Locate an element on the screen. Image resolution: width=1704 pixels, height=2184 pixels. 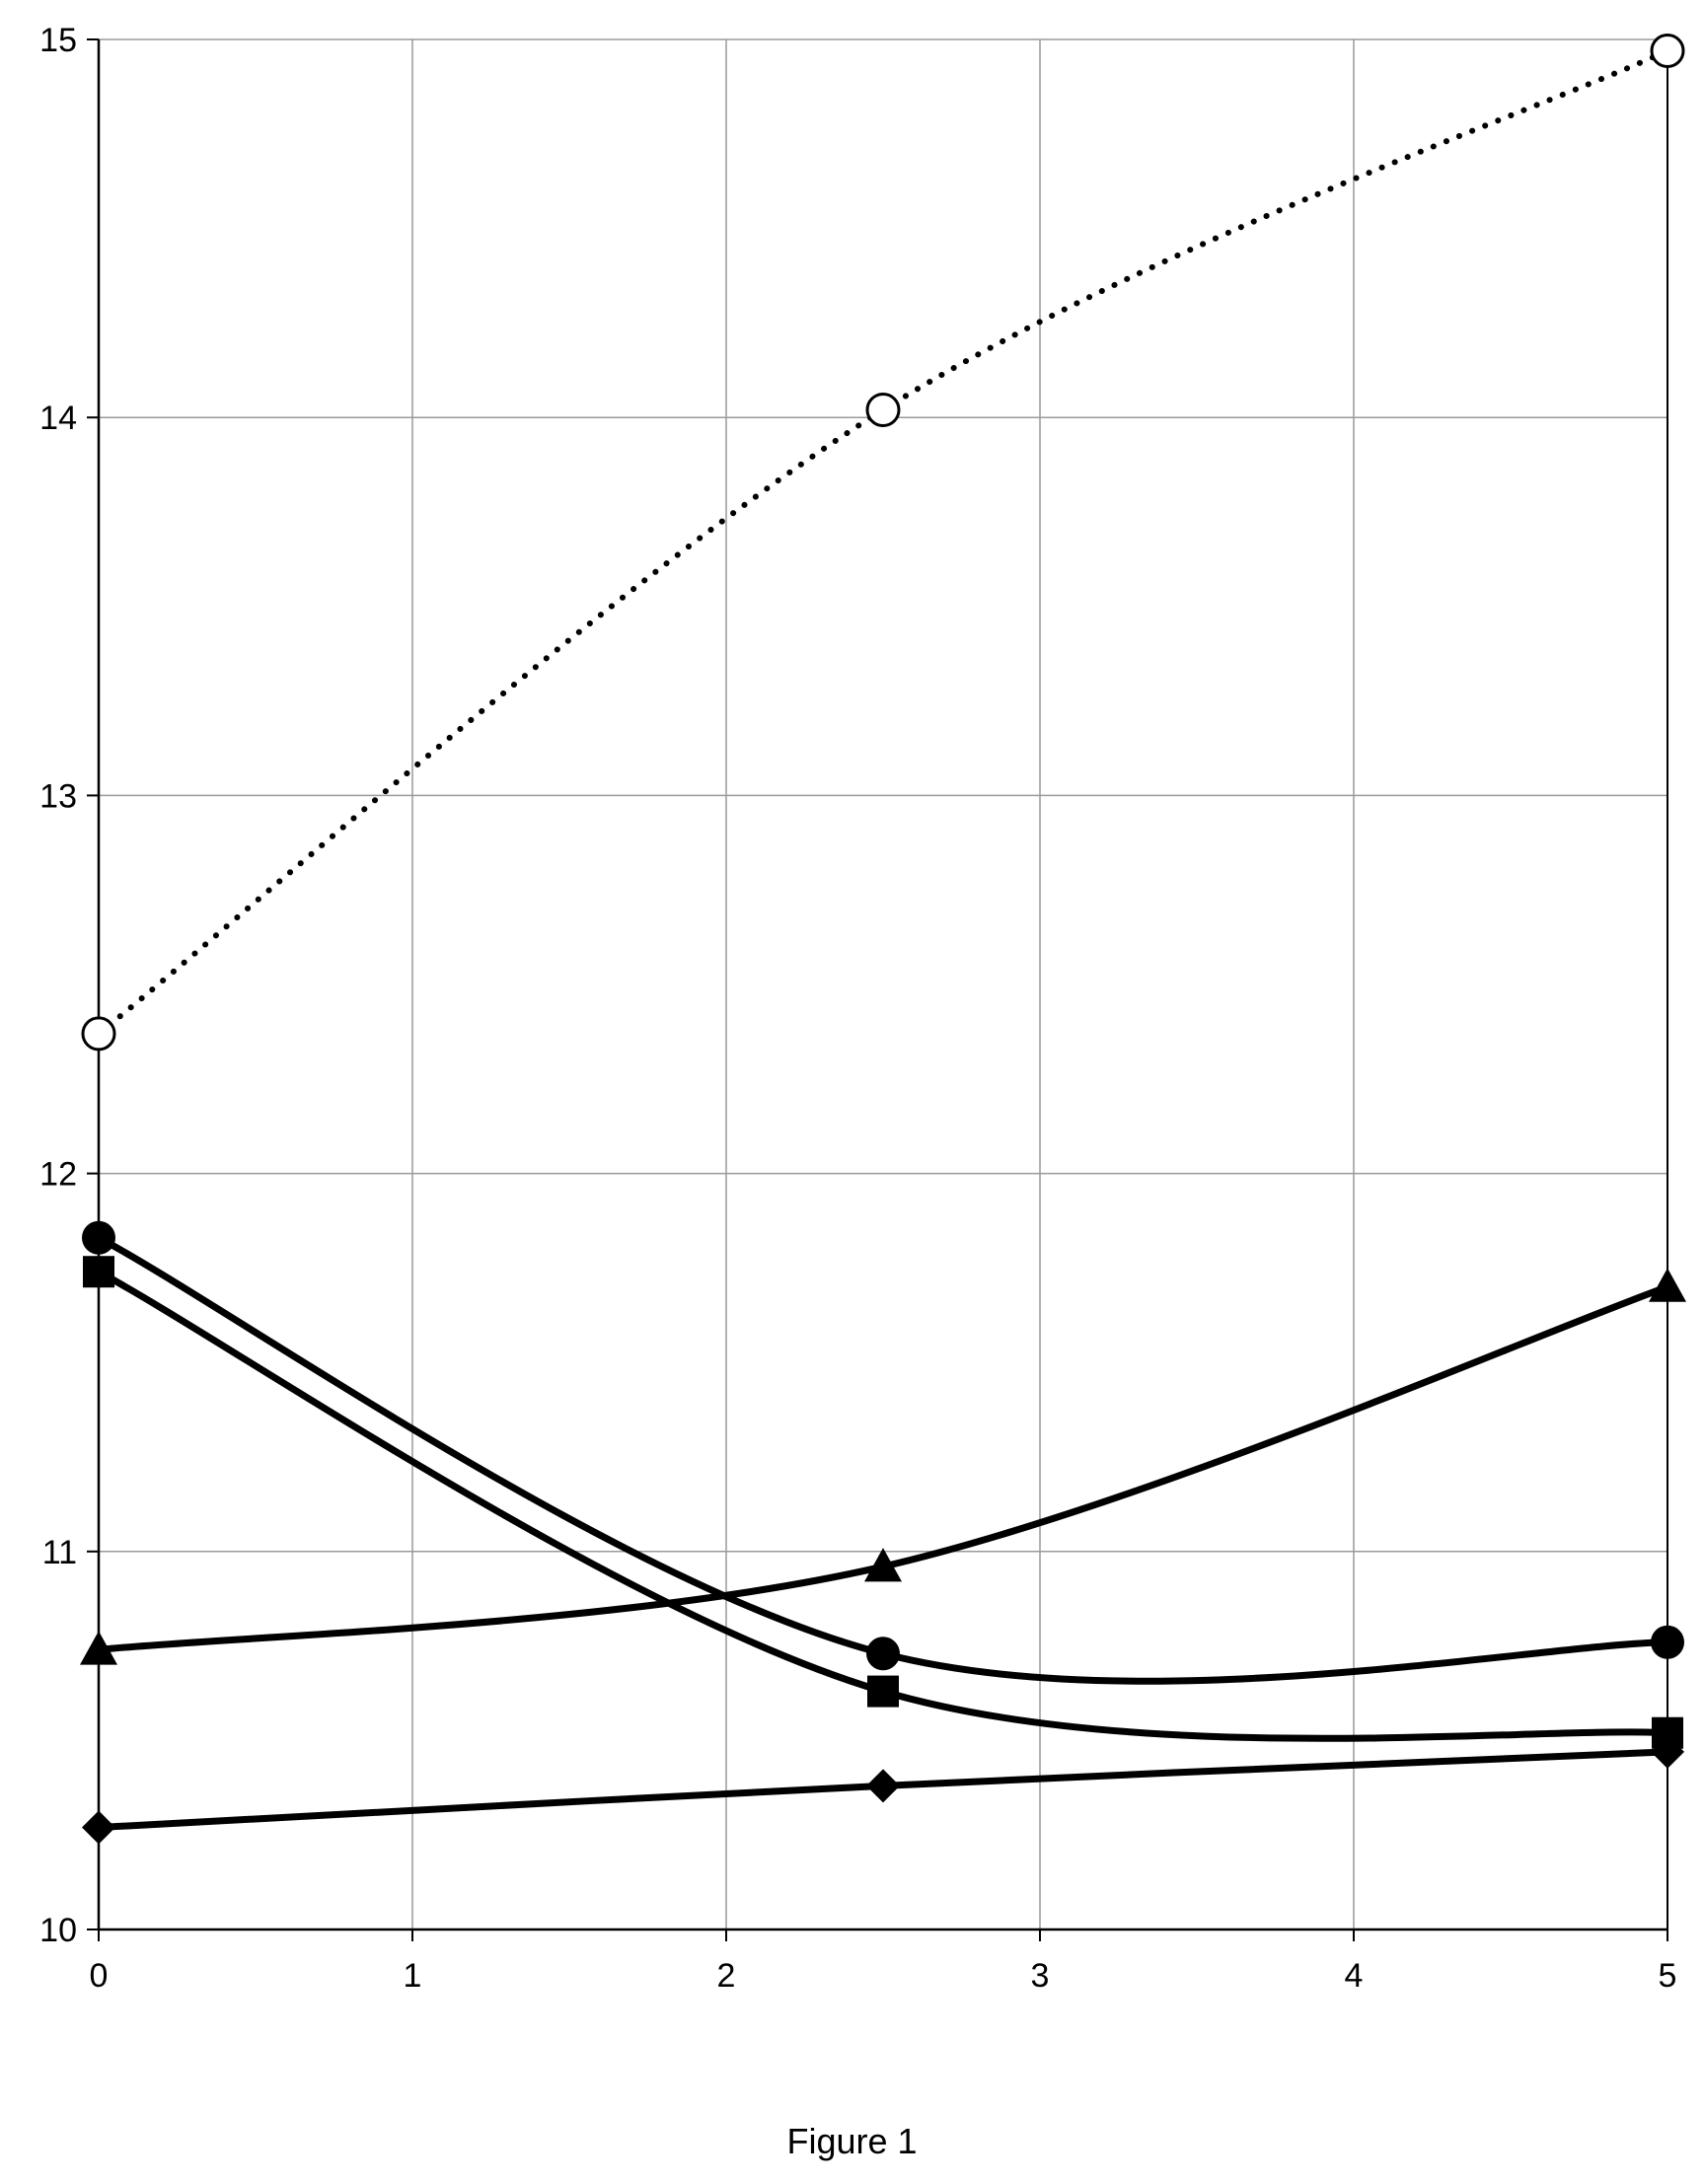
x-tick-label-1: 1 is located at coordinates (413, 1976).